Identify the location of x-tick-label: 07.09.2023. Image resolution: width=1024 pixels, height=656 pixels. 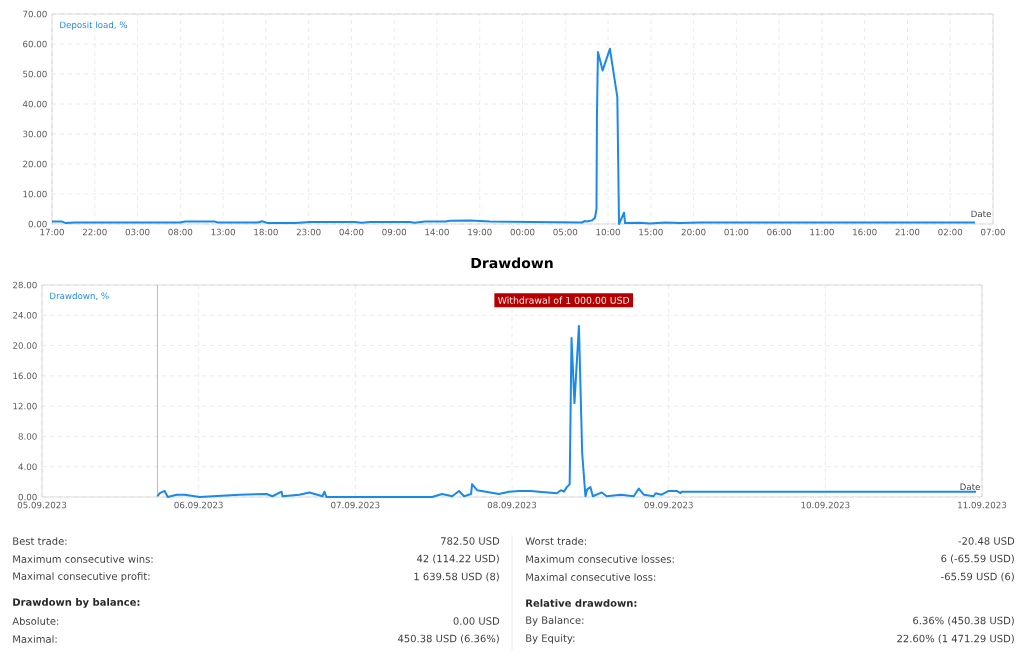
(355, 505).